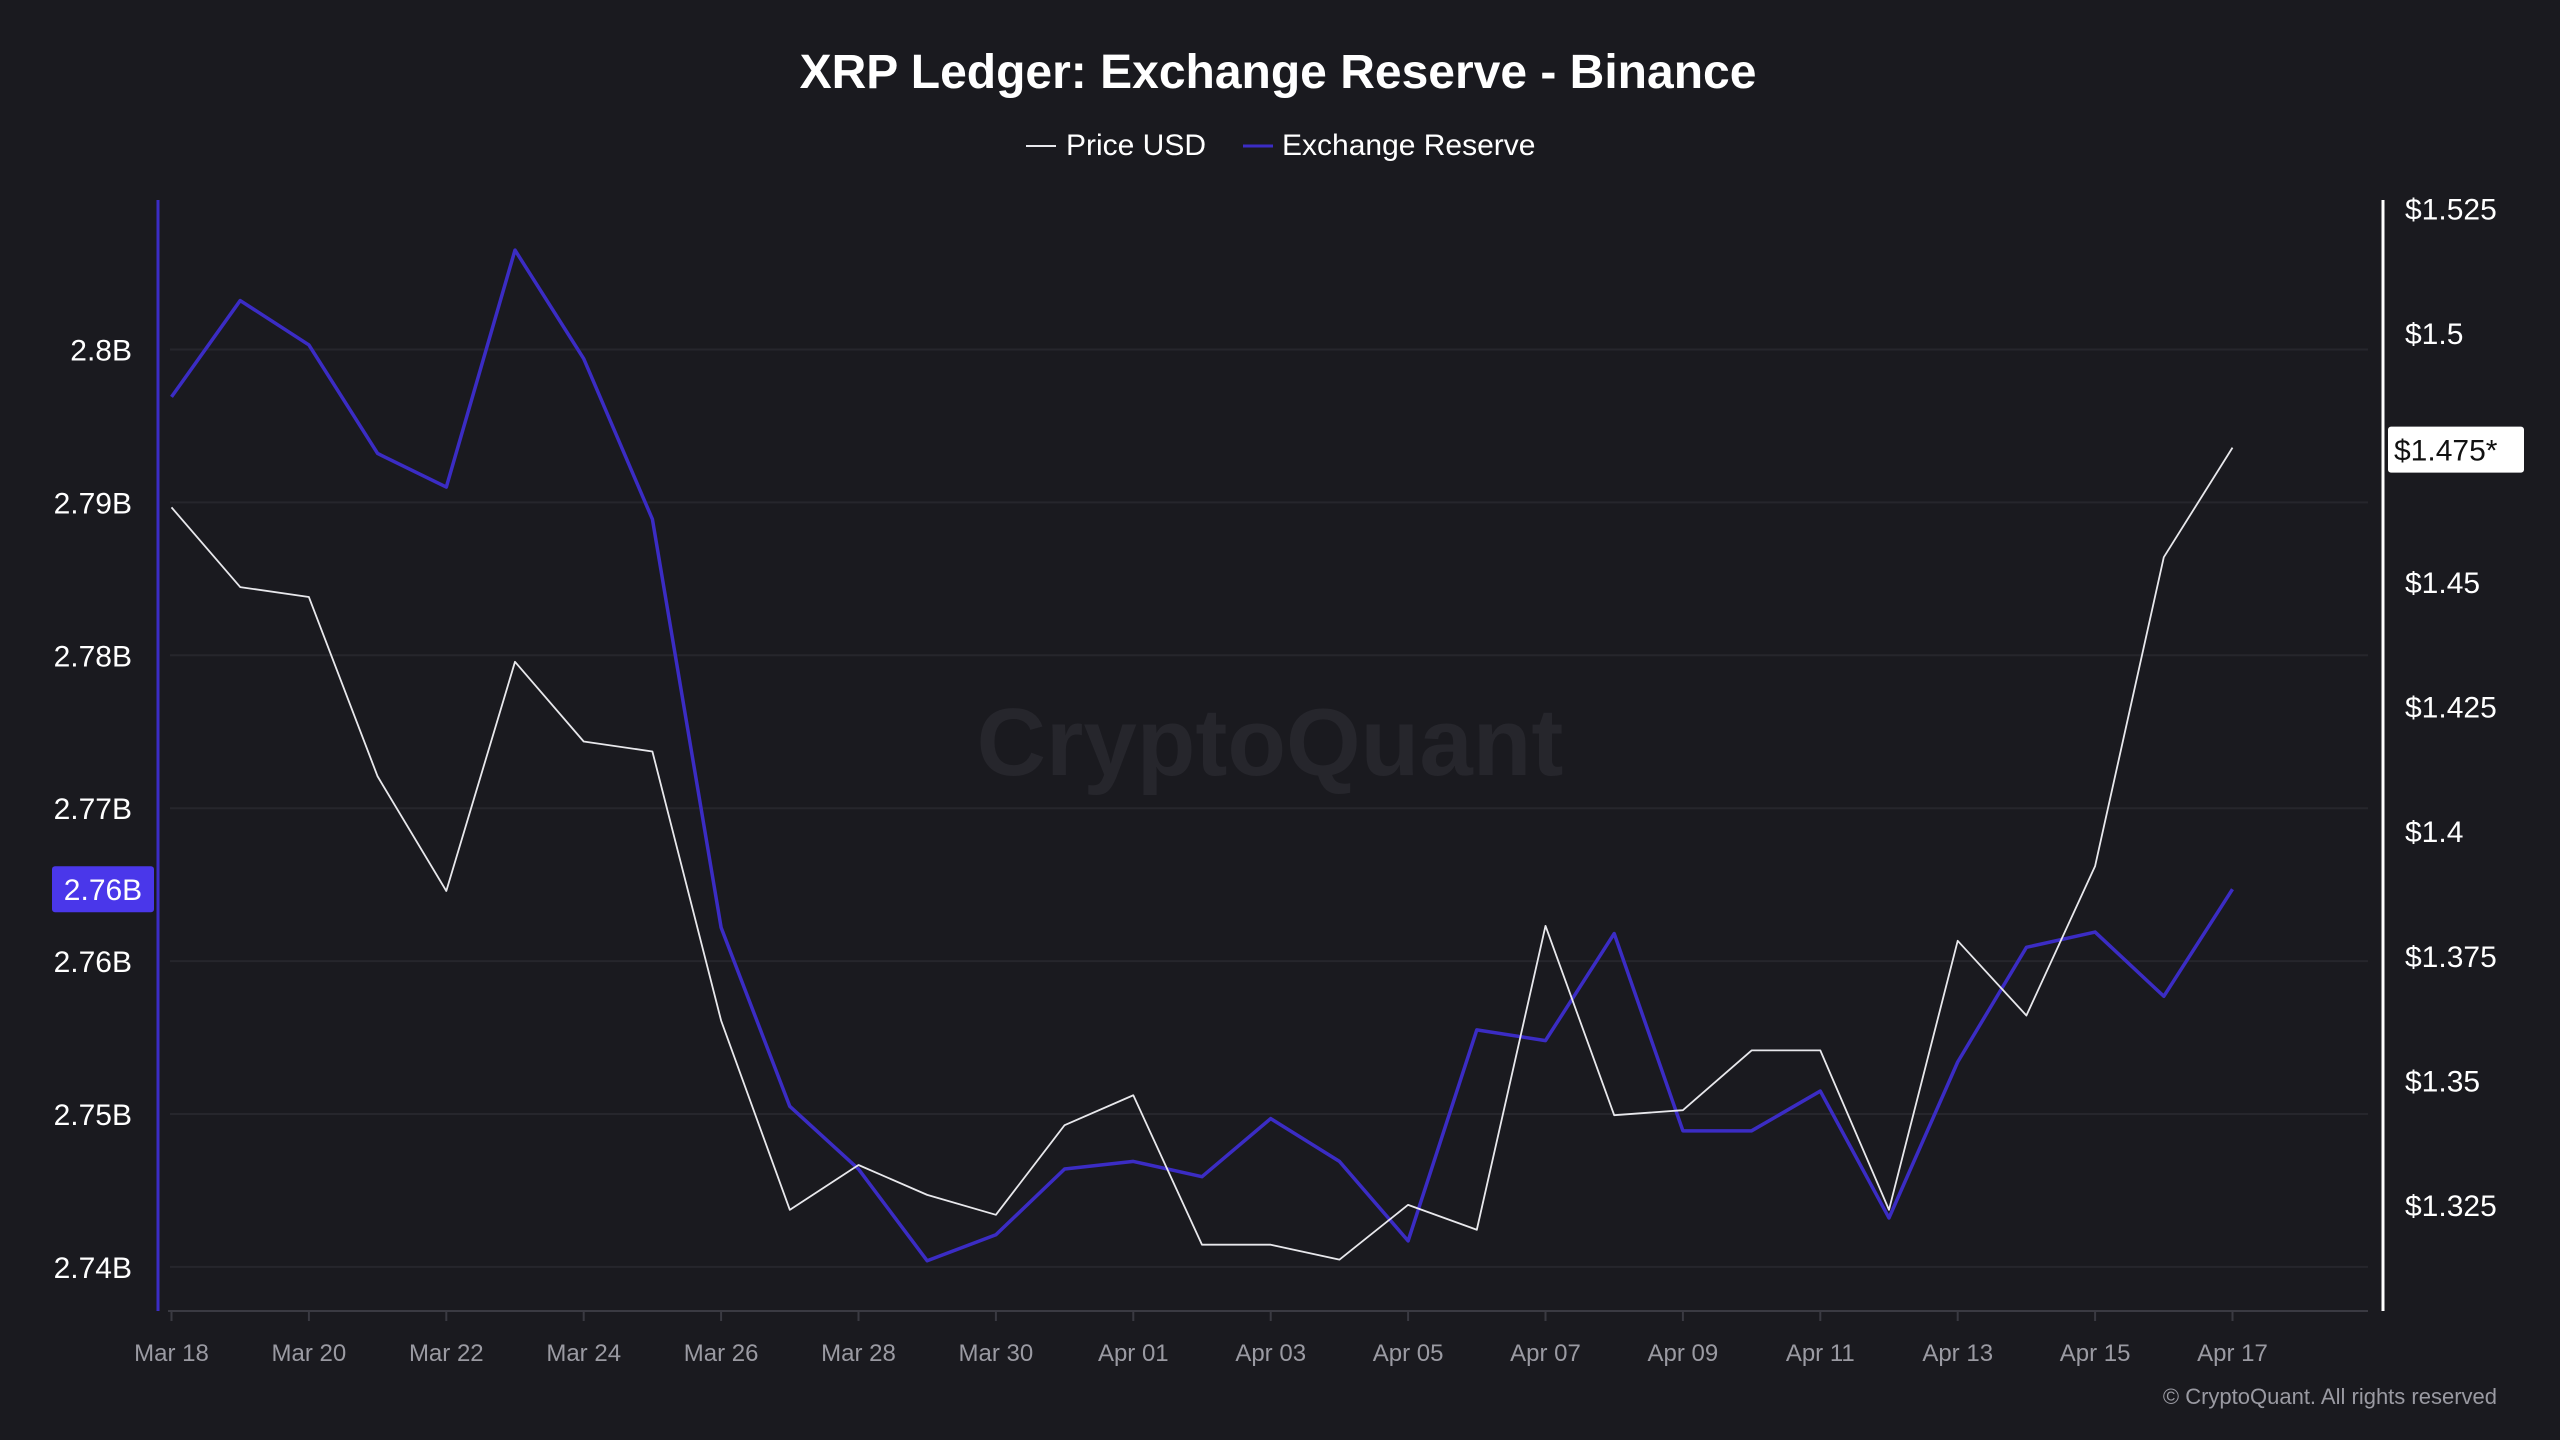 This screenshot has width=2560, height=1440. Describe the element at coordinates (446, 1353) in the screenshot. I see `x-tick-label: Mar 22` at that location.